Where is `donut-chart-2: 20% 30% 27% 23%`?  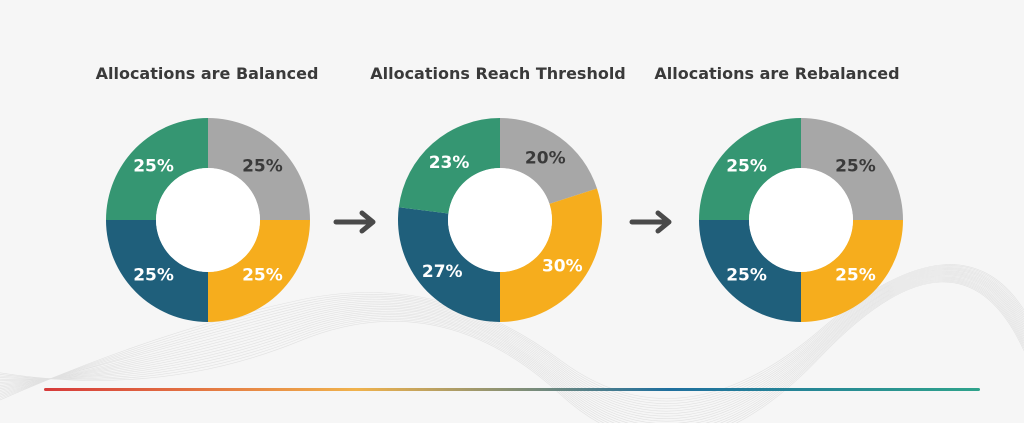
donut-chart-2: 20% 30% 27% 23% is located at coordinates (500, 220).